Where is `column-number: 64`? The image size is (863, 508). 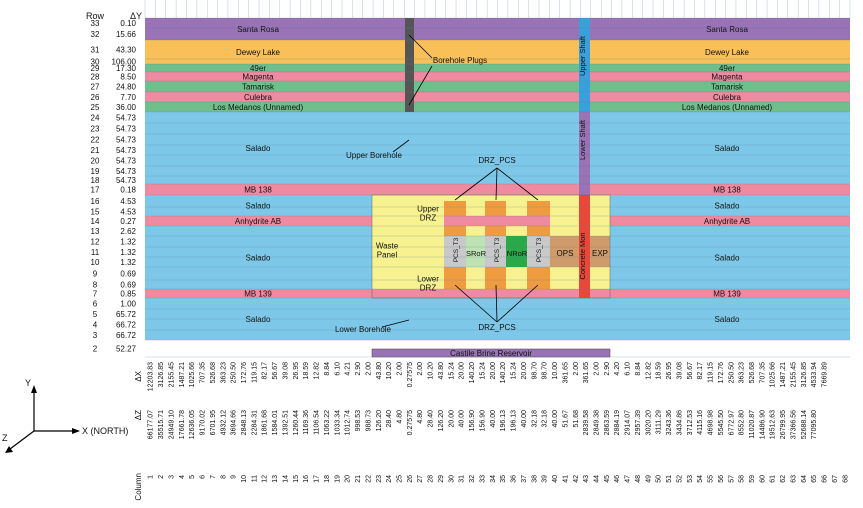
column-number: 64 is located at coordinates (804, 479).